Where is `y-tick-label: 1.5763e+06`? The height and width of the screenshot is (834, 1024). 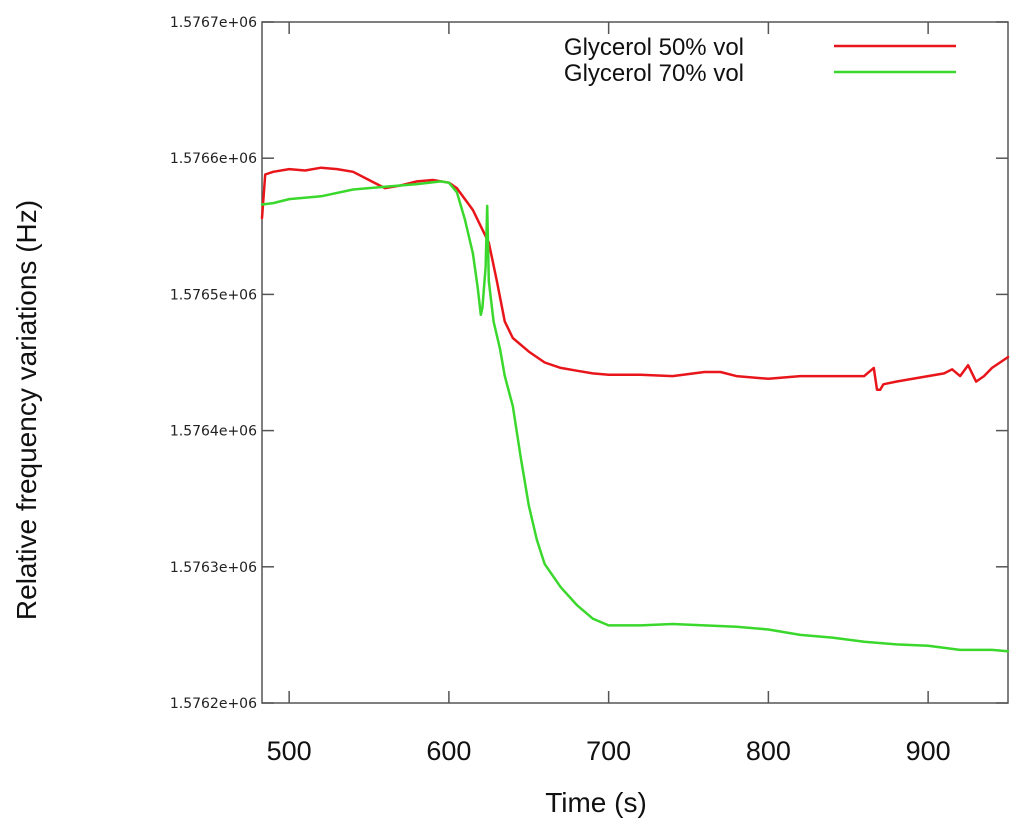
y-tick-label: 1.5763e+06 is located at coordinates (213, 568).